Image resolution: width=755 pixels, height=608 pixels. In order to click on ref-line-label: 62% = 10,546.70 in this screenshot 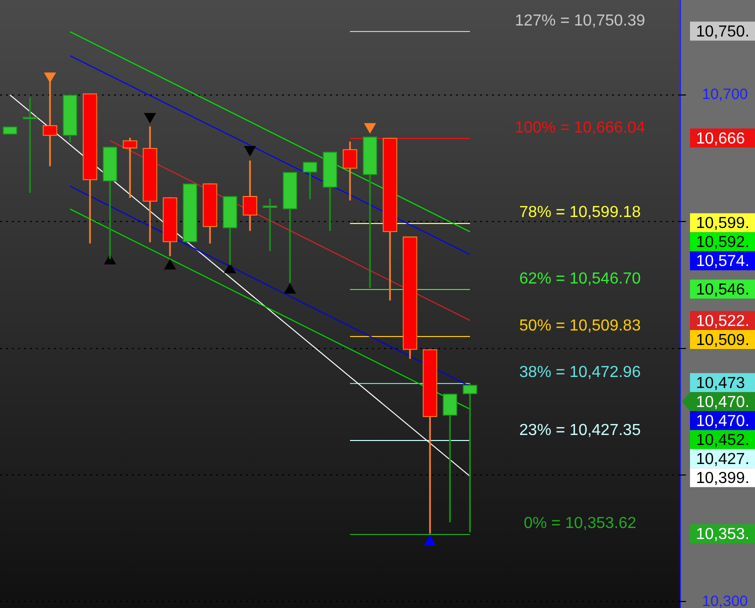, I will do `click(580, 279)`.